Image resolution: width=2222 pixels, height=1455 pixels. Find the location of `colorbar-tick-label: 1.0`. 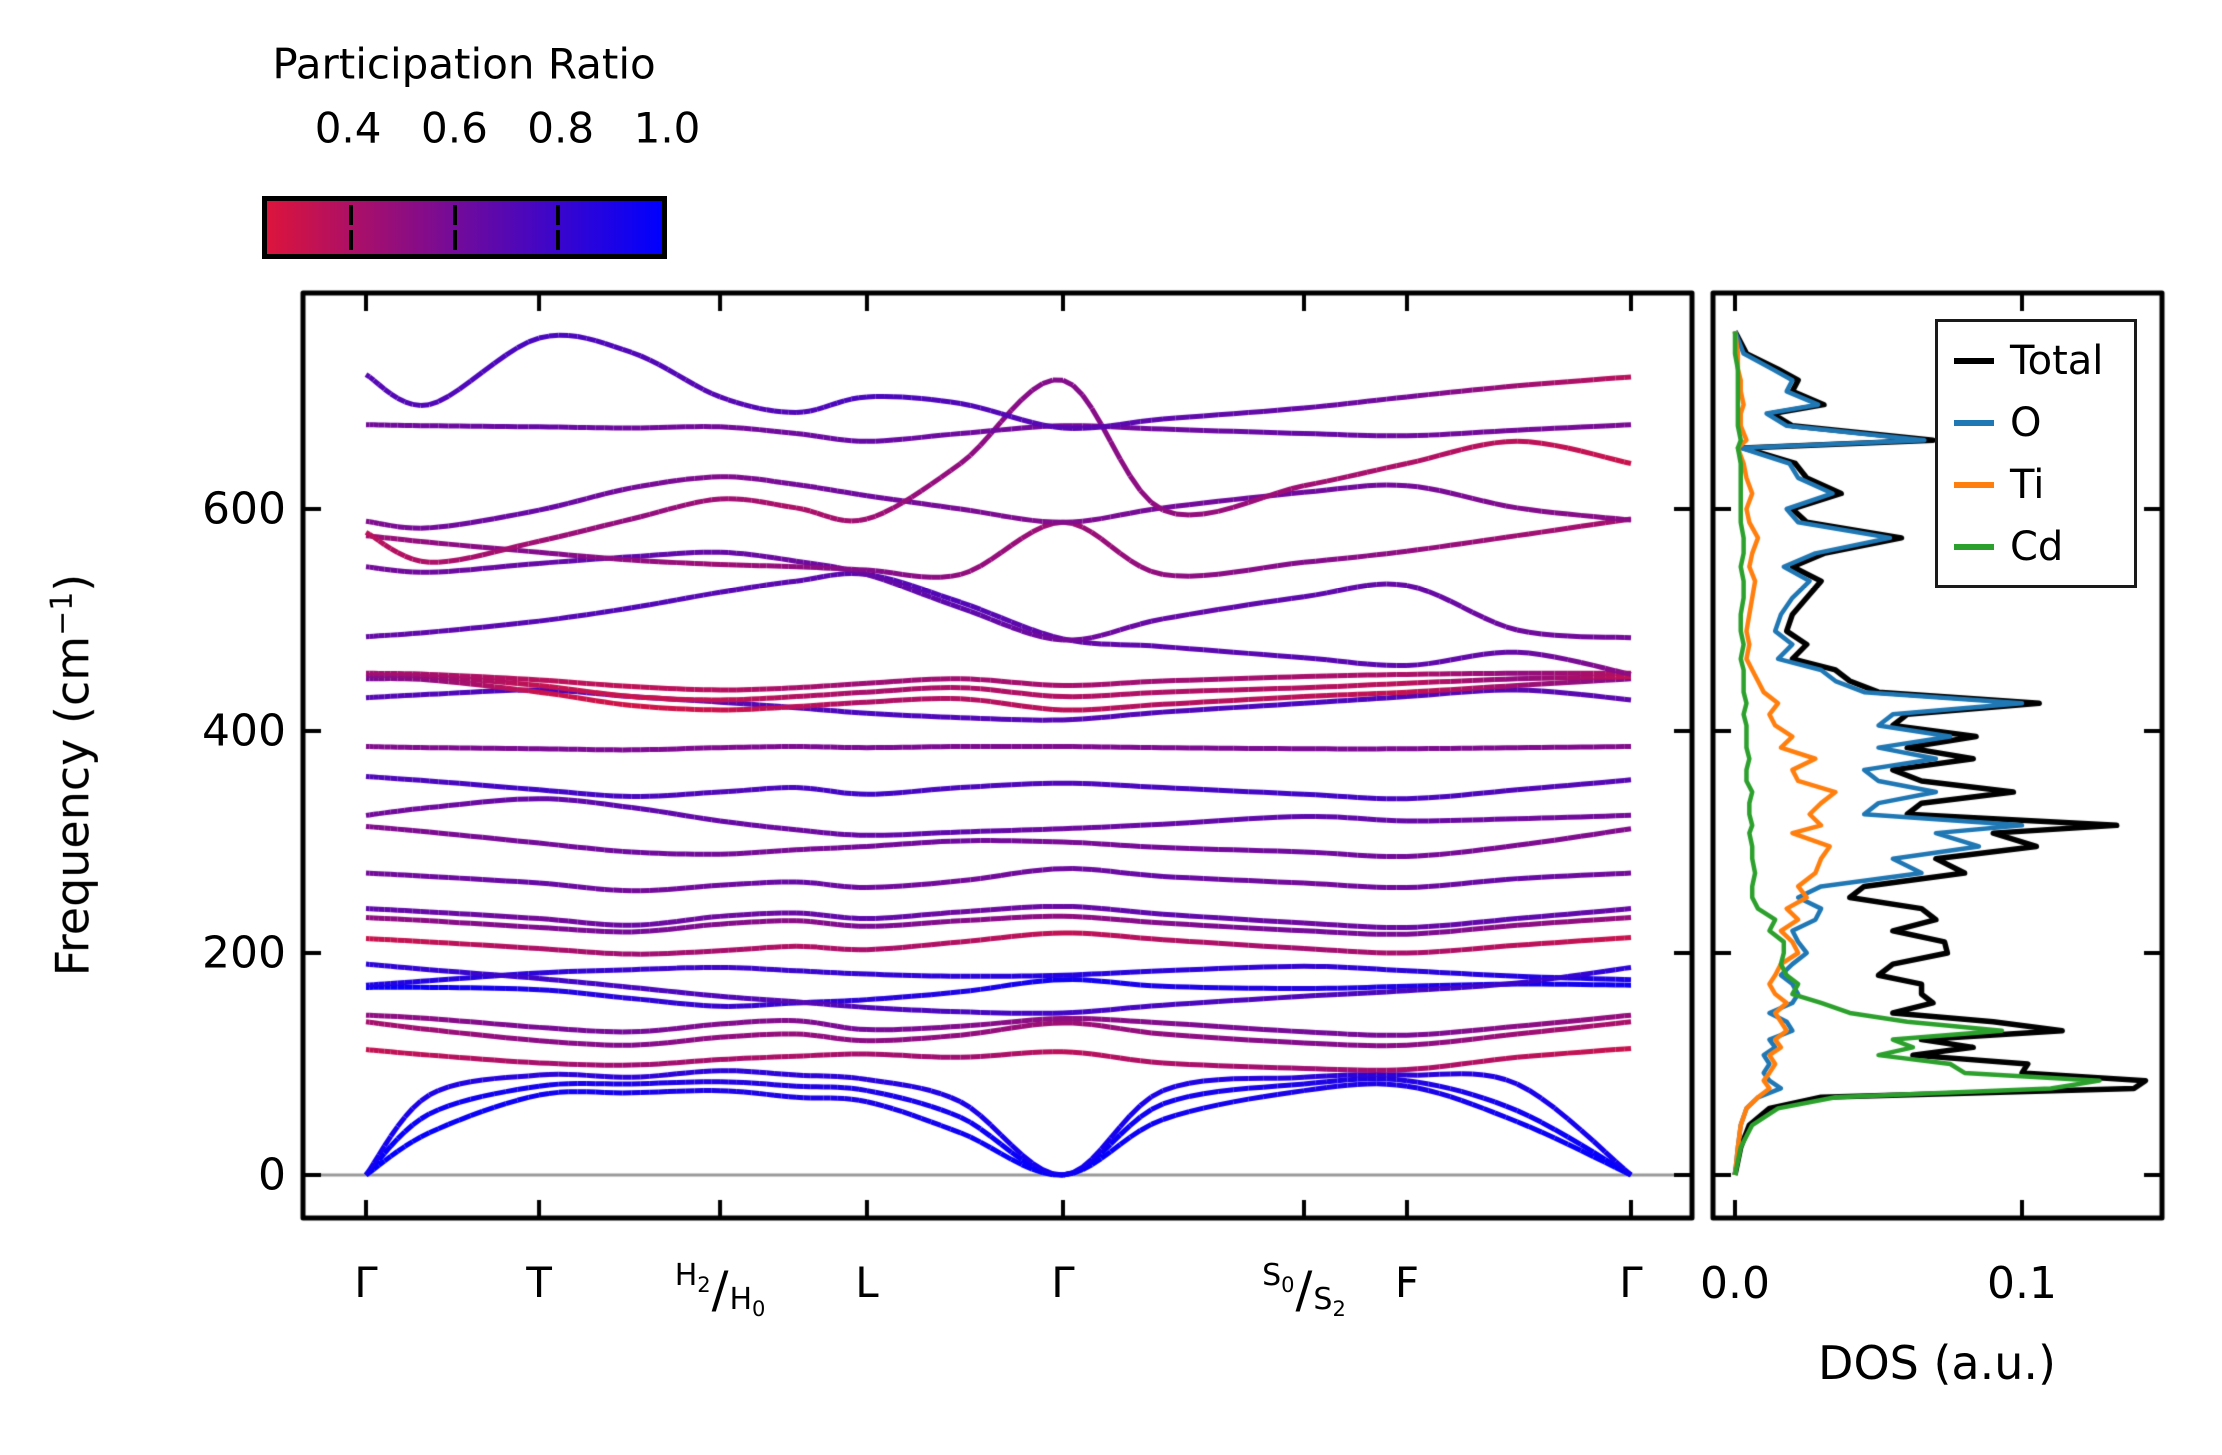

colorbar-tick-label: 1.0 is located at coordinates (667, 128).